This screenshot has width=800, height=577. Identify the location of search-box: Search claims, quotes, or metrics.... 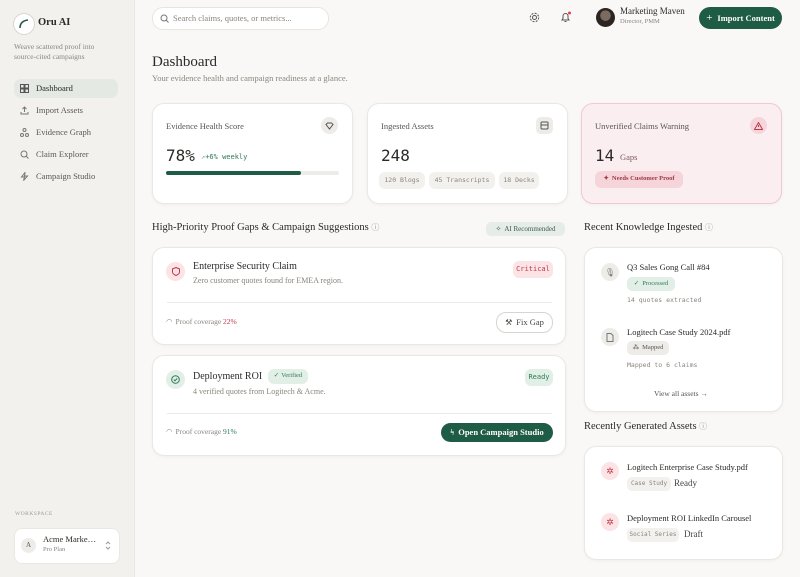
(240, 18).